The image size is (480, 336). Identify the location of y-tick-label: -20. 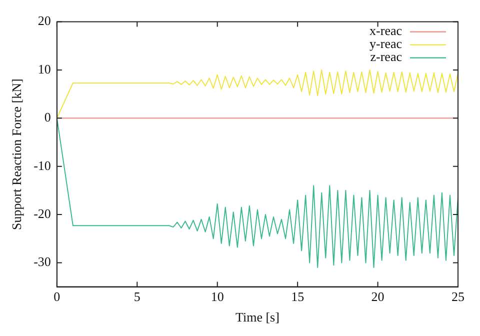
(42, 213).